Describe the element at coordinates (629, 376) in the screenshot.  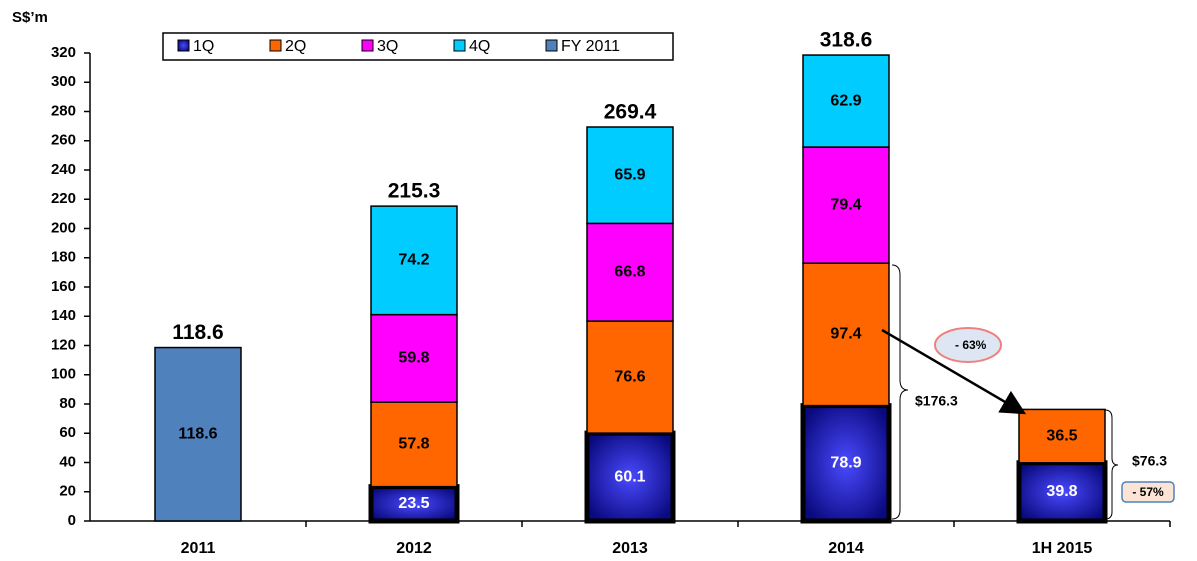
I see `data-label: 76.6` at that location.